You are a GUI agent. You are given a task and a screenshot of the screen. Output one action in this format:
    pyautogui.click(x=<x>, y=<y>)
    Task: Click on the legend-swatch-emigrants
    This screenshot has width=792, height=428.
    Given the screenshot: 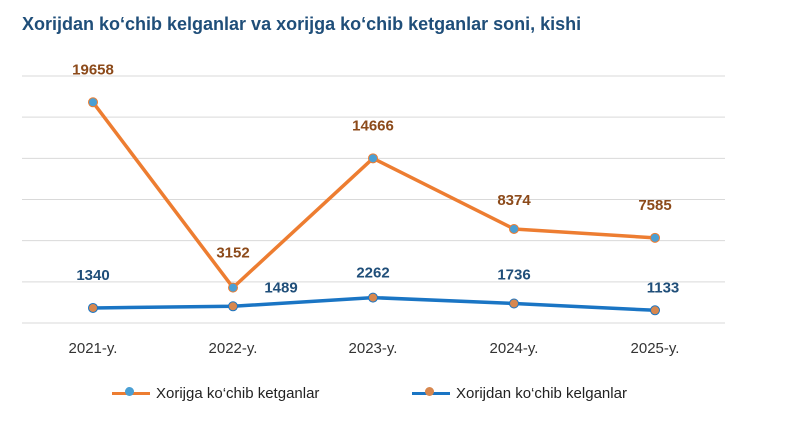 What is the action you would take?
    pyautogui.click(x=131, y=391)
    